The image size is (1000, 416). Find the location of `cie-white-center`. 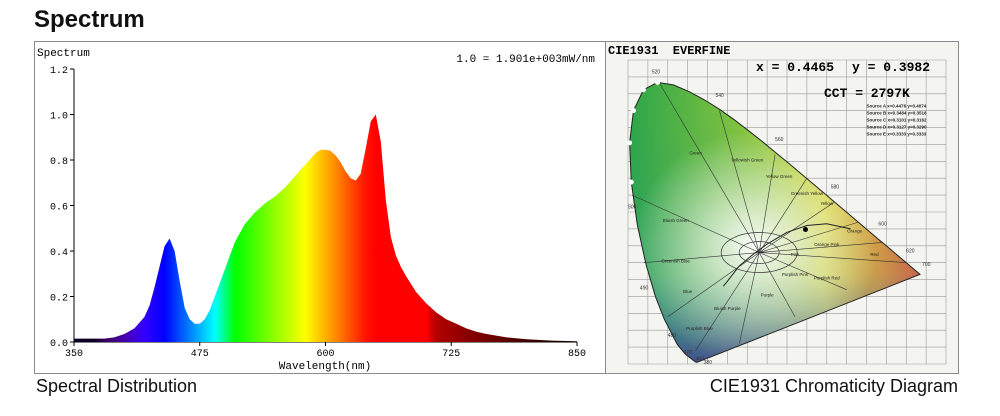

cie-white-center is located at coordinates (759, 252).